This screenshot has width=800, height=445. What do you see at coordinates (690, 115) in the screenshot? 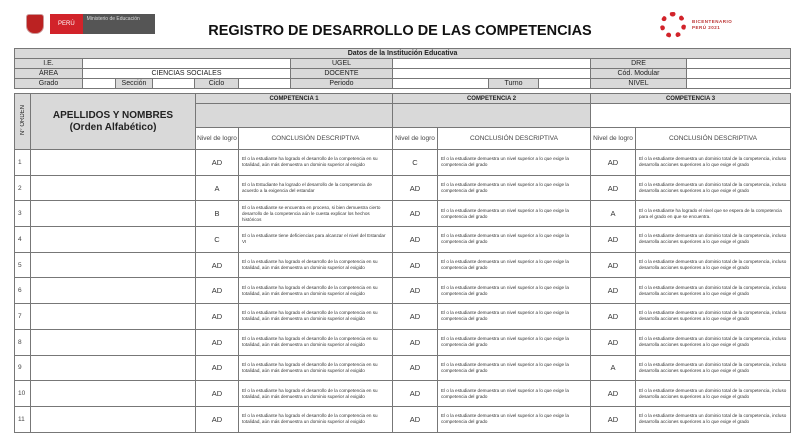
I see `competencia-3-description` at bounding box center [690, 115].